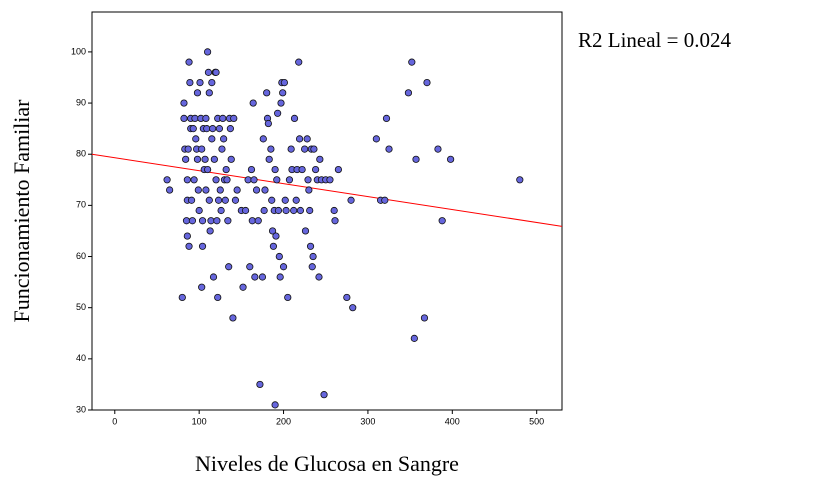  What do you see at coordinates (81, 154) in the screenshot?
I see `y-tick-label: 80` at bounding box center [81, 154].